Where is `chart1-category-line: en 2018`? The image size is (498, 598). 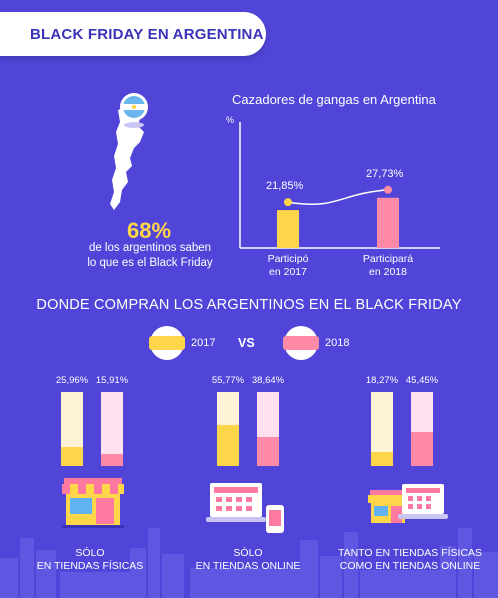 chart1-category-line: en 2018 is located at coordinates (388, 272).